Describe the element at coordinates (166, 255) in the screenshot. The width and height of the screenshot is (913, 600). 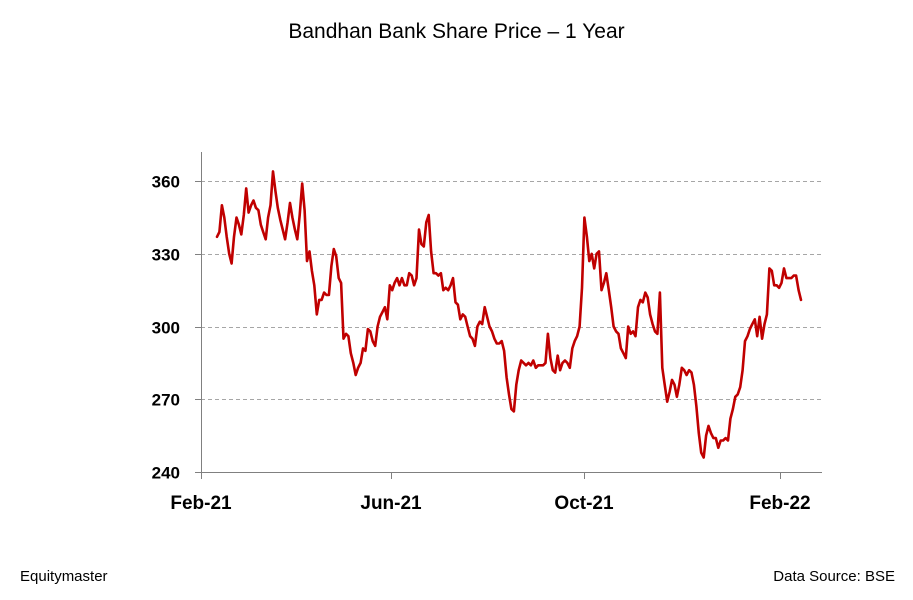
I see `y-tick-label: 330` at that location.